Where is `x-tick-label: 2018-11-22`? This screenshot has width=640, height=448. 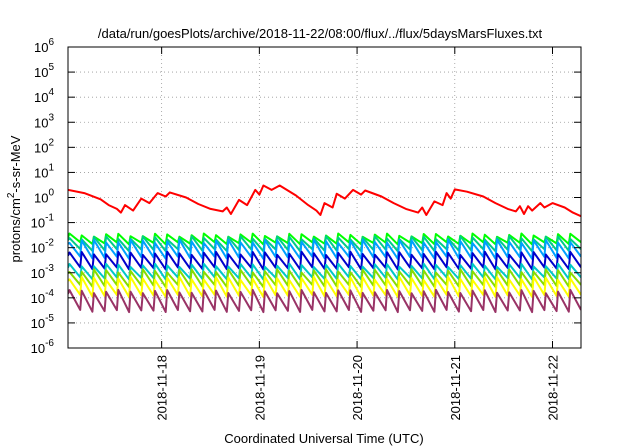 x-tick-label: 2018-11-22 is located at coordinates (553, 388).